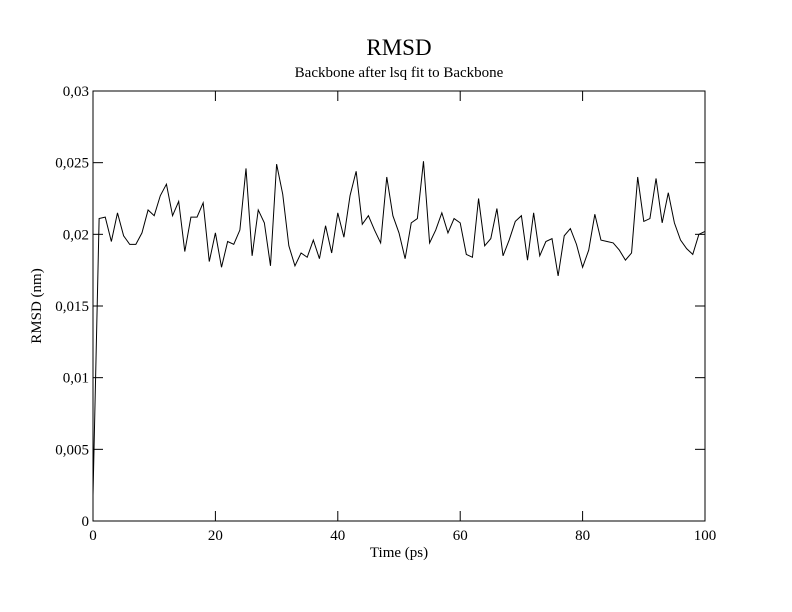  Describe the element at coordinates (398, 47) in the screenshot. I see `chart-title: RMSD` at that location.